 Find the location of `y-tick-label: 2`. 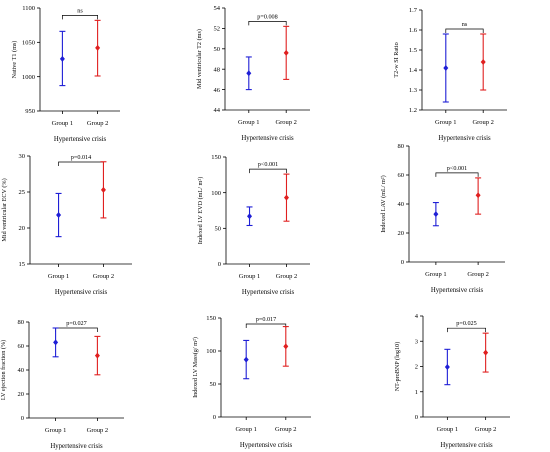

y-tick-label: 2 is located at coordinates (416, 367).